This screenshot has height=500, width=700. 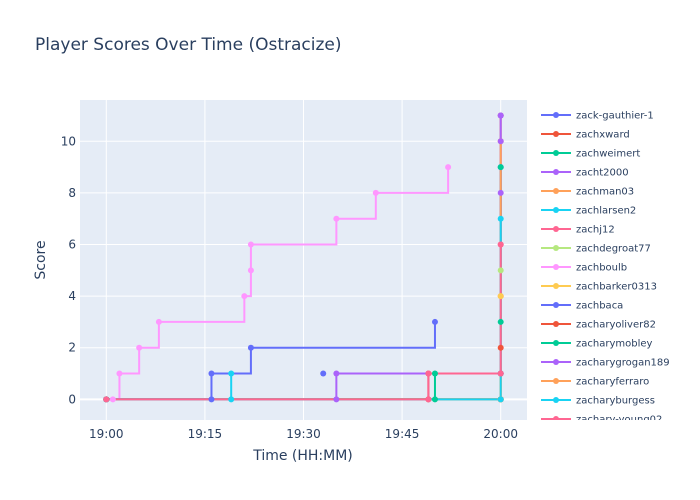 I want to click on legend-item: zachxward, so click(x=585, y=135).